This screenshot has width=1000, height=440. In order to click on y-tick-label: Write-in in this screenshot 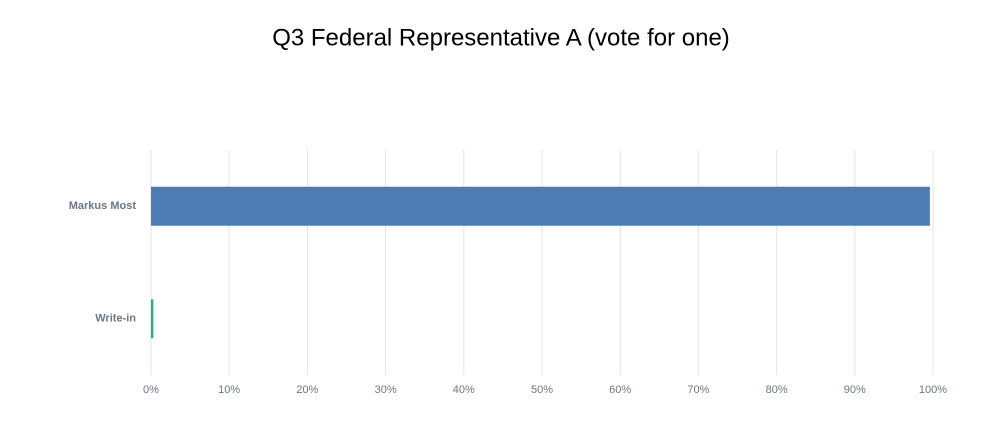, I will do `click(115, 319)`.